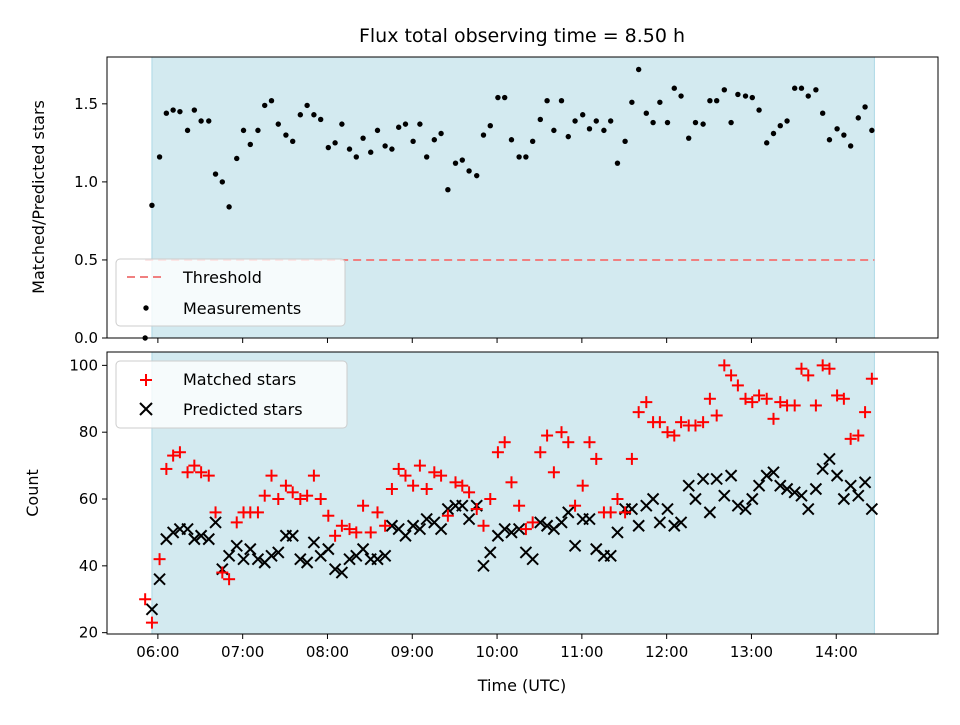  Describe the element at coordinates (86, 338) in the screenshot. I see `y-tick-label: 0.0` at that location.